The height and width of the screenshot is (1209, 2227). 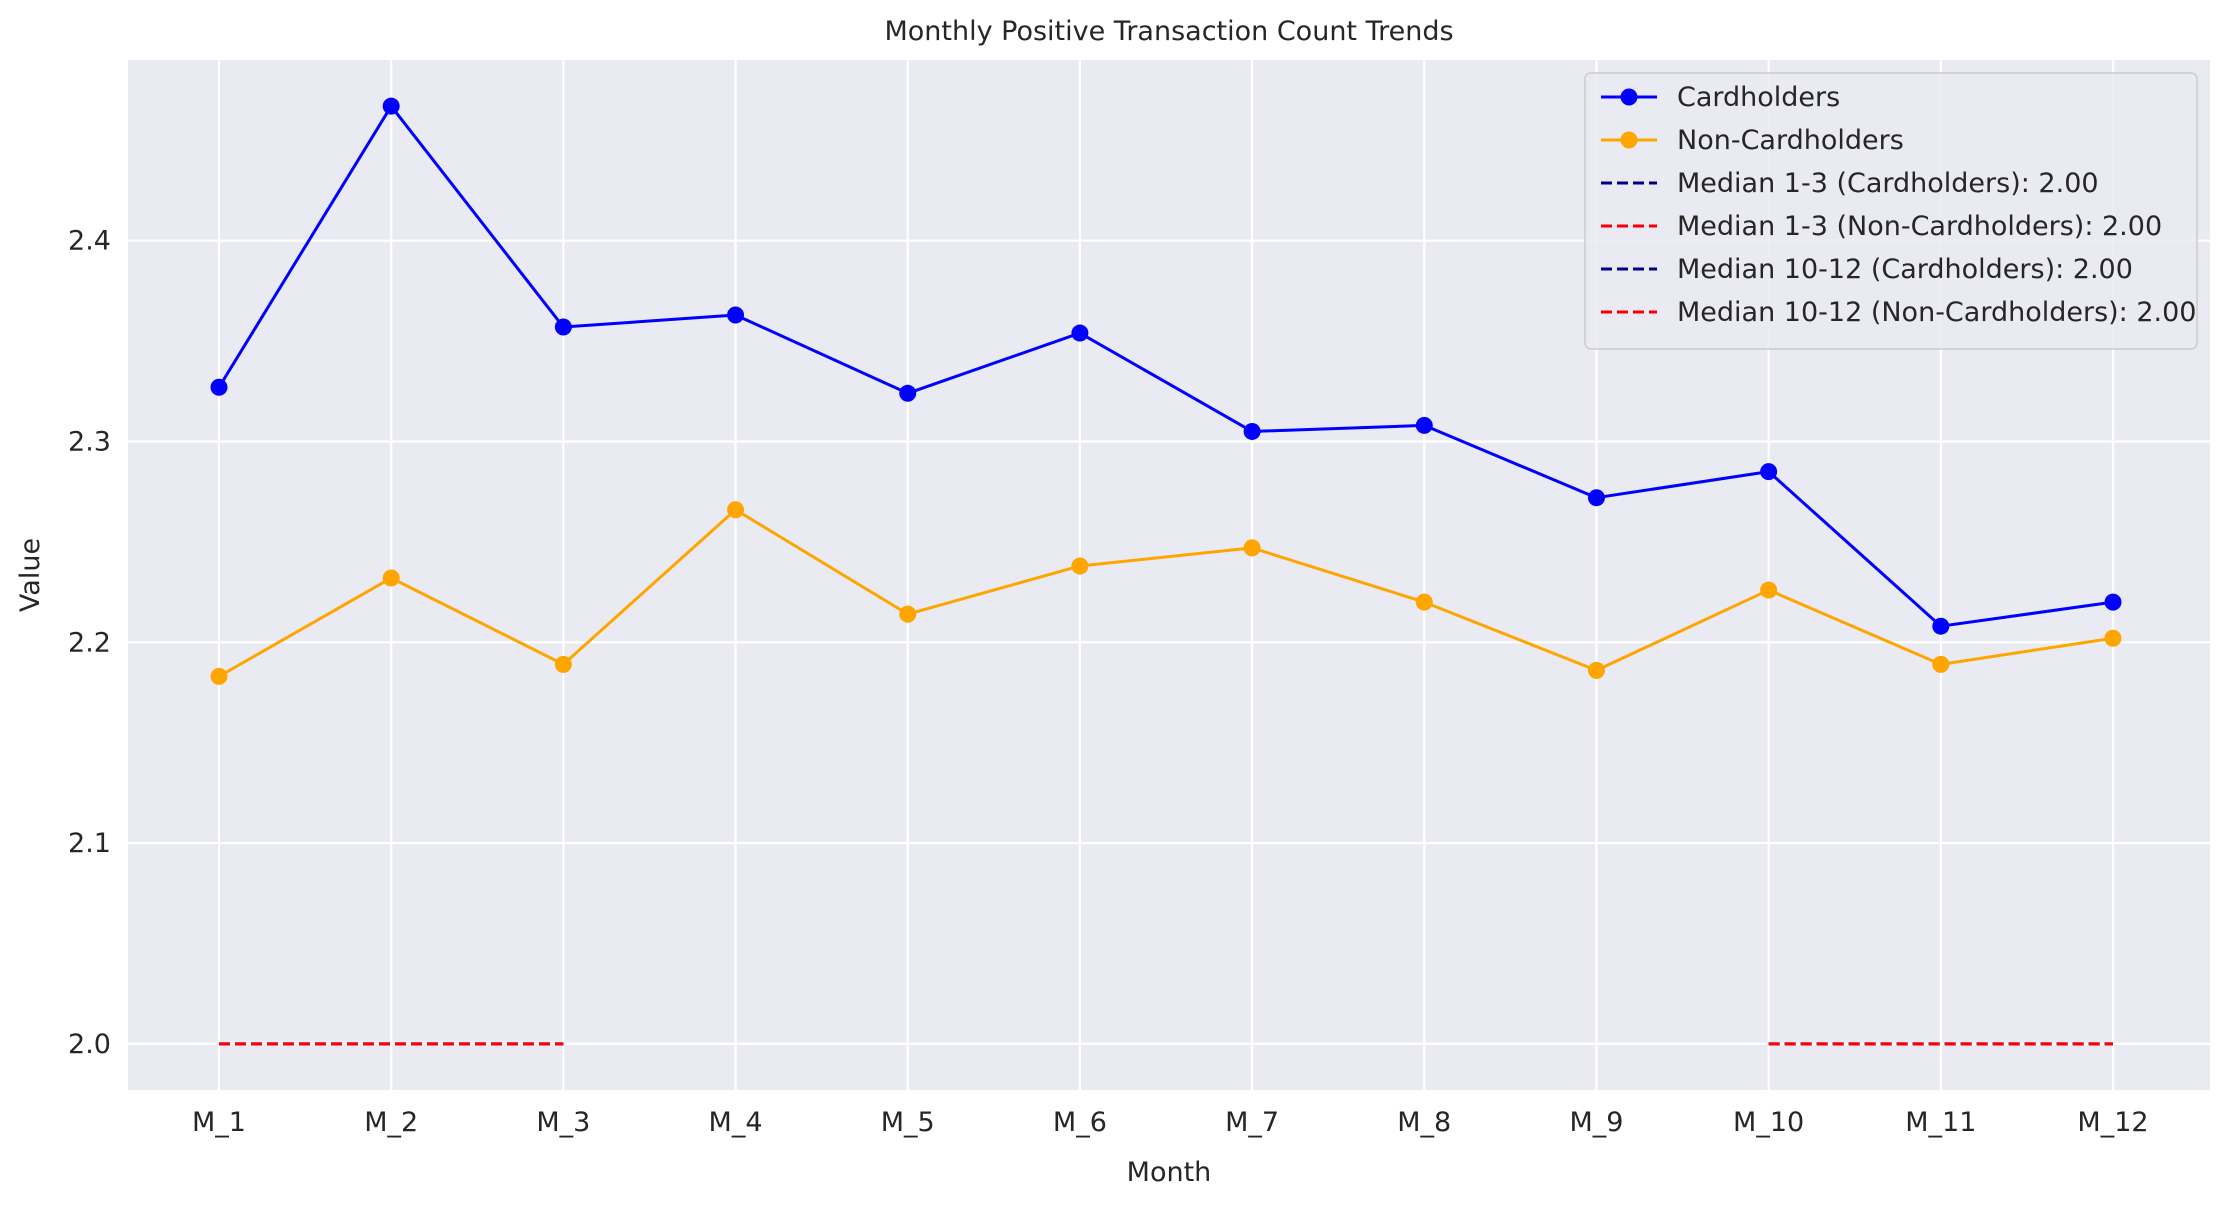 I want to click on x-axis-label: Month, so click(x=1169, y=1172).